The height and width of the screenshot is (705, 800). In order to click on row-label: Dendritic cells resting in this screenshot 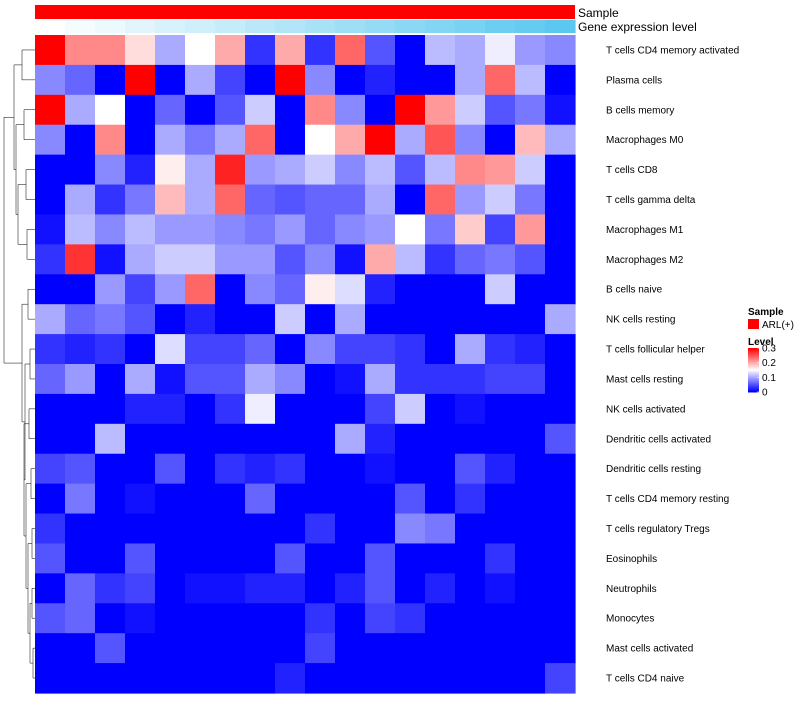, I will do `click(653, 469)`.